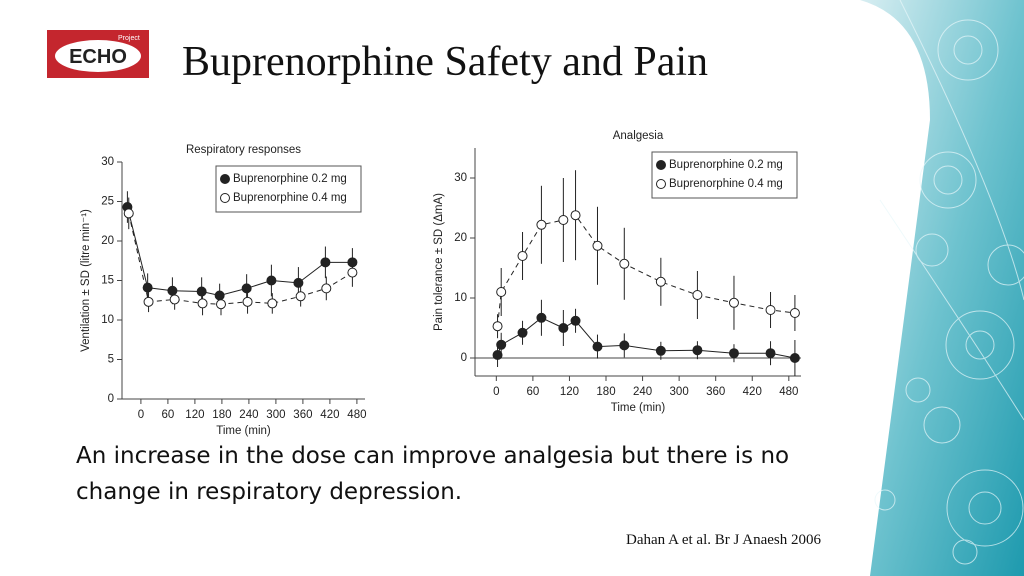 The image size is (1024, 576). I want to click on y-axis-label: Pain tolerance ± SD (ΔmA), so click(439, 262).